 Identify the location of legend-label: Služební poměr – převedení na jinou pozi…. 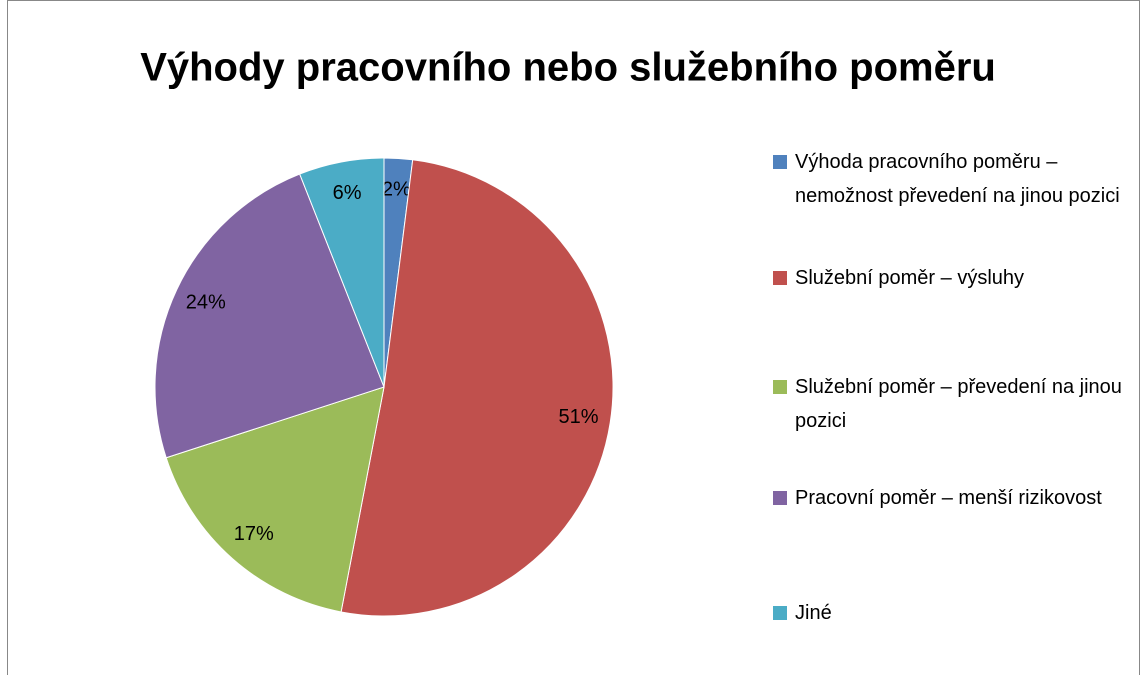
(958, 404).